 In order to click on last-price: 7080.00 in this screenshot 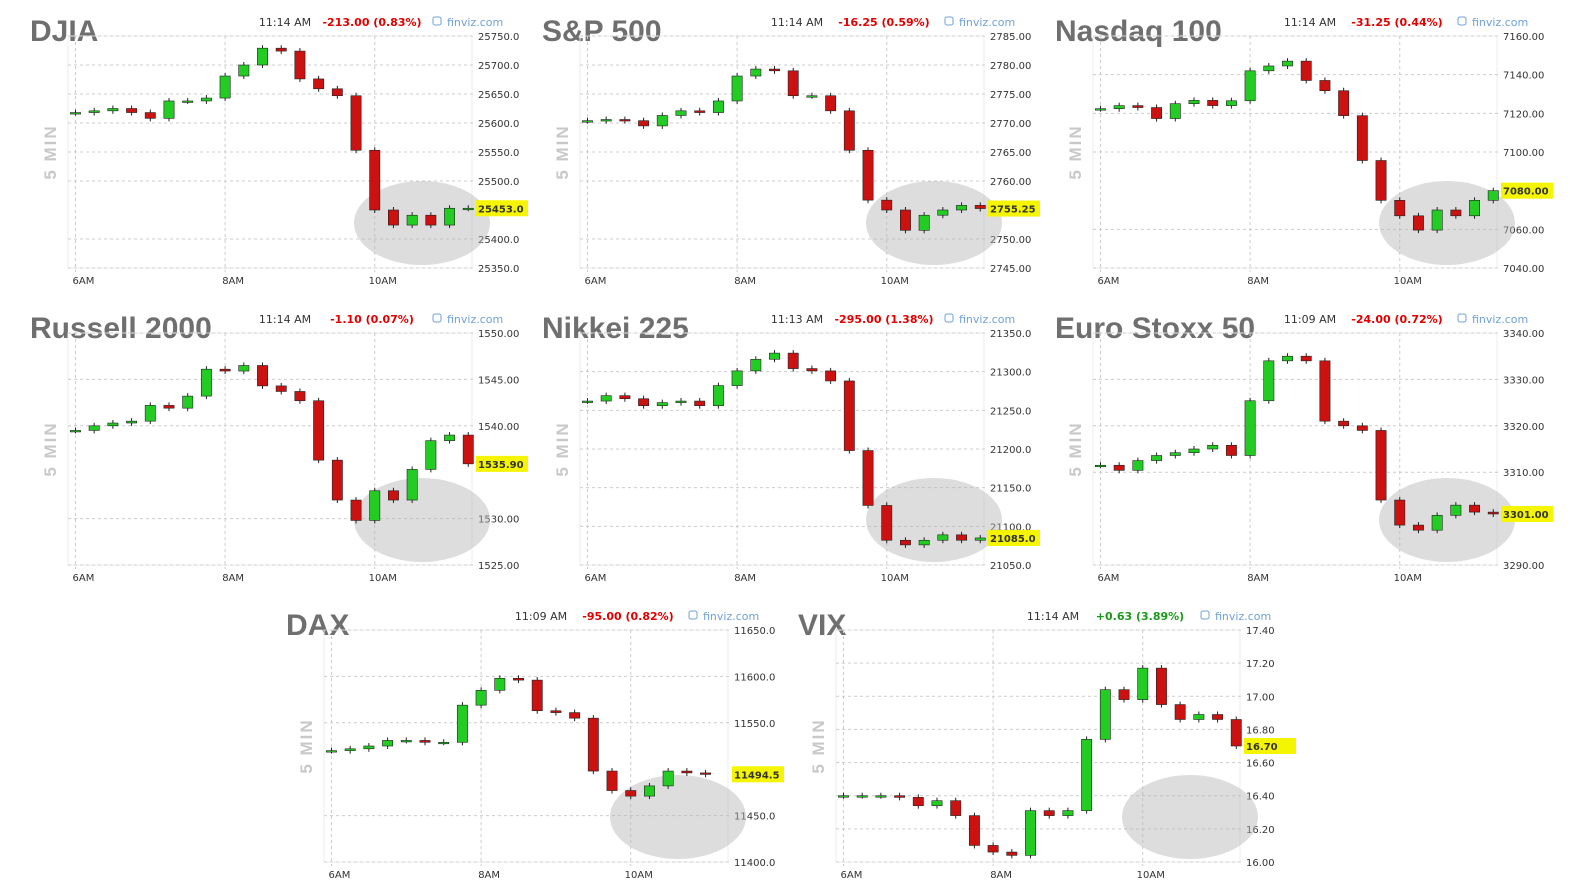, I will do `click(1526, 192)`.